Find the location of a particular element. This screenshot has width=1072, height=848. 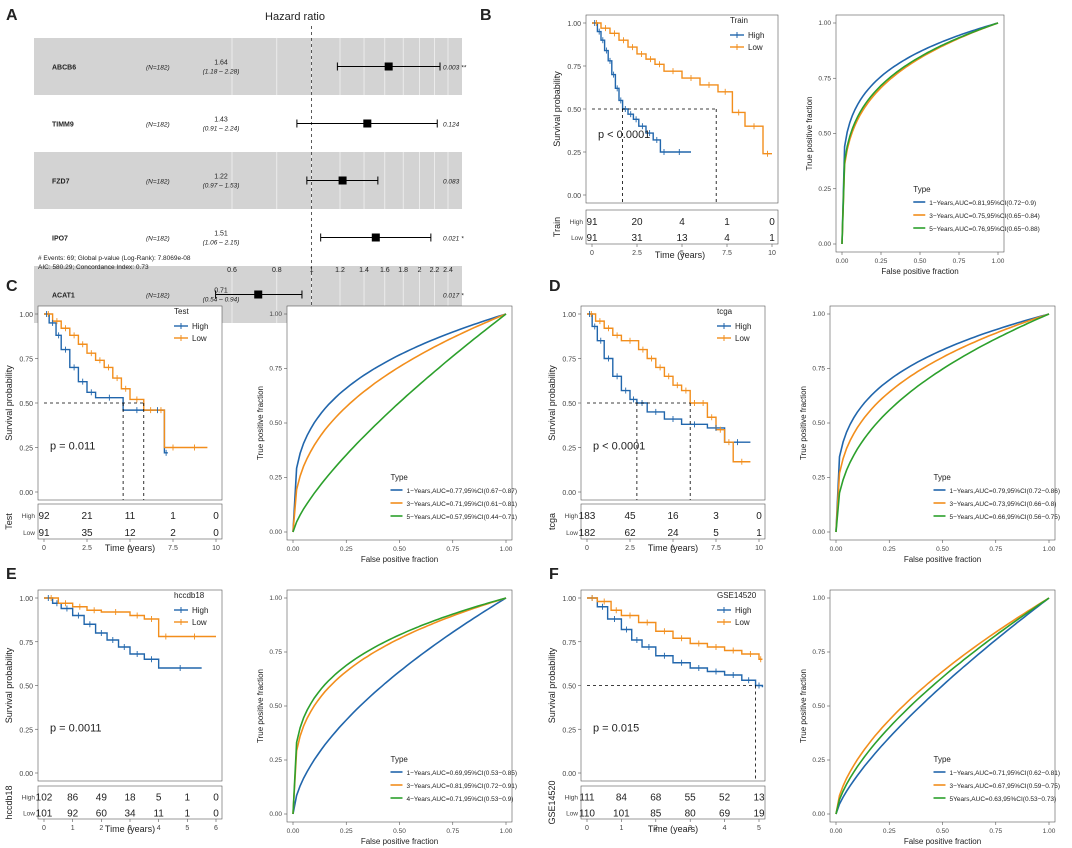

km-legend-title: tcga is located at coordinates (725, 311).